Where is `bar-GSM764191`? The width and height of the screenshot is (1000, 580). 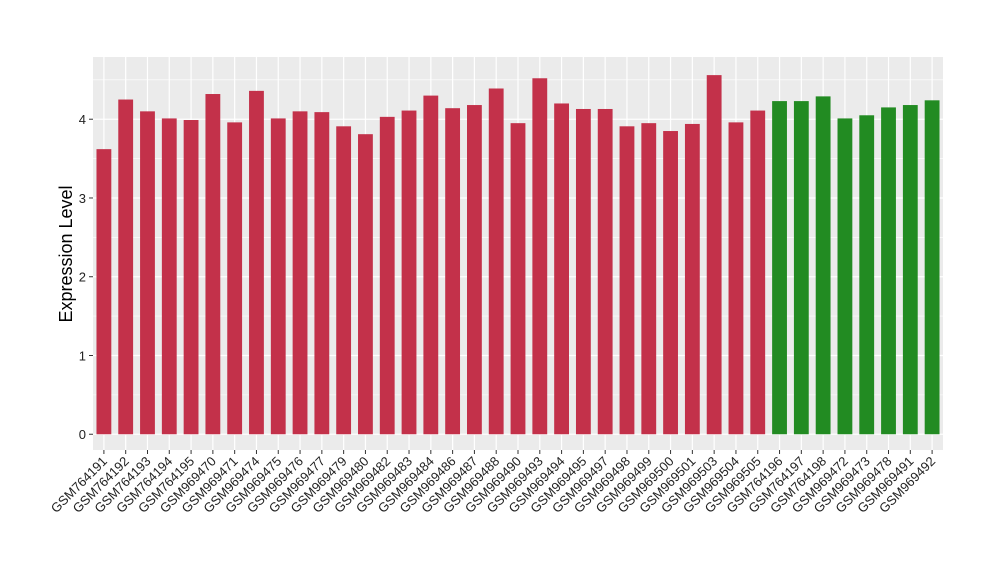 bar-GSM764191 is located at coordinates (104, 292).